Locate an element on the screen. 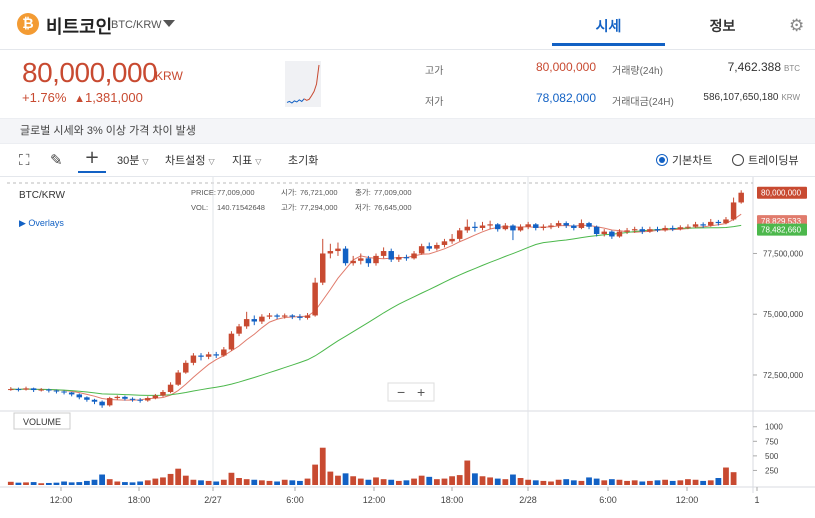 This screenshot has width=815, height=518. interval-select: 30분 ▽ is located at coordinates (133, 160).